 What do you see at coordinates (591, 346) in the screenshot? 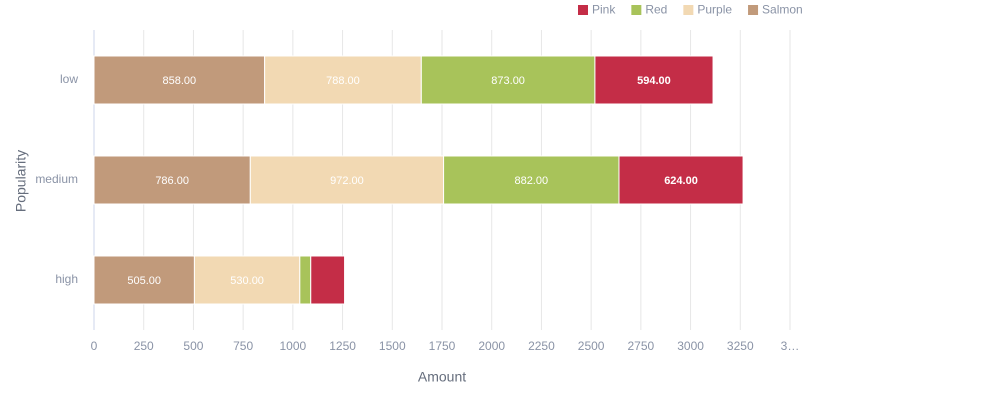
I see `x-tick-label: 2500` at bounding box center [591, 346].